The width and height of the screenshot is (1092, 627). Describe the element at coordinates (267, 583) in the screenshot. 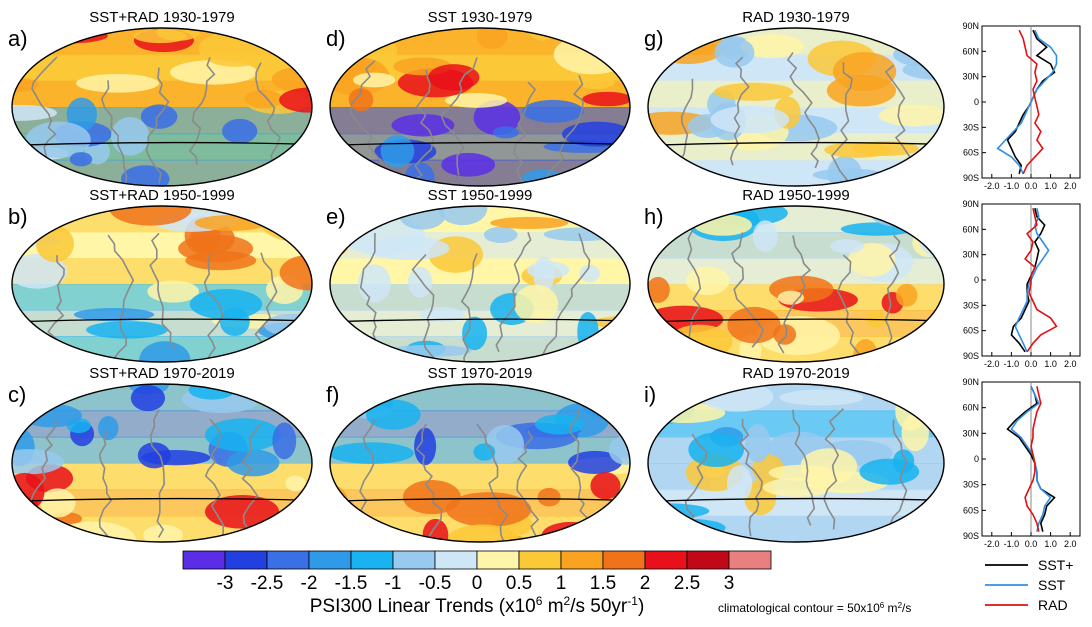

I see `colorbar-tick-label: -2.5` at that location.